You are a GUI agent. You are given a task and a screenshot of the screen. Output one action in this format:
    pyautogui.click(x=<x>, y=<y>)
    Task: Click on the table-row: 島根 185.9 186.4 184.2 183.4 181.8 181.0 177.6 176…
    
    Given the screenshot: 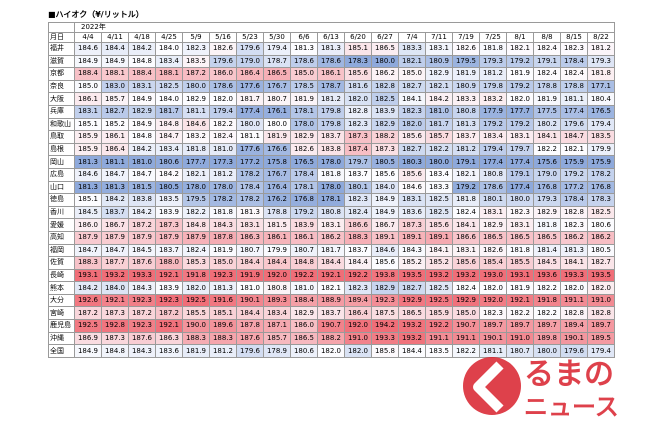 What is the action you would take?
    pyautogui.click(x=331, y=149)
    